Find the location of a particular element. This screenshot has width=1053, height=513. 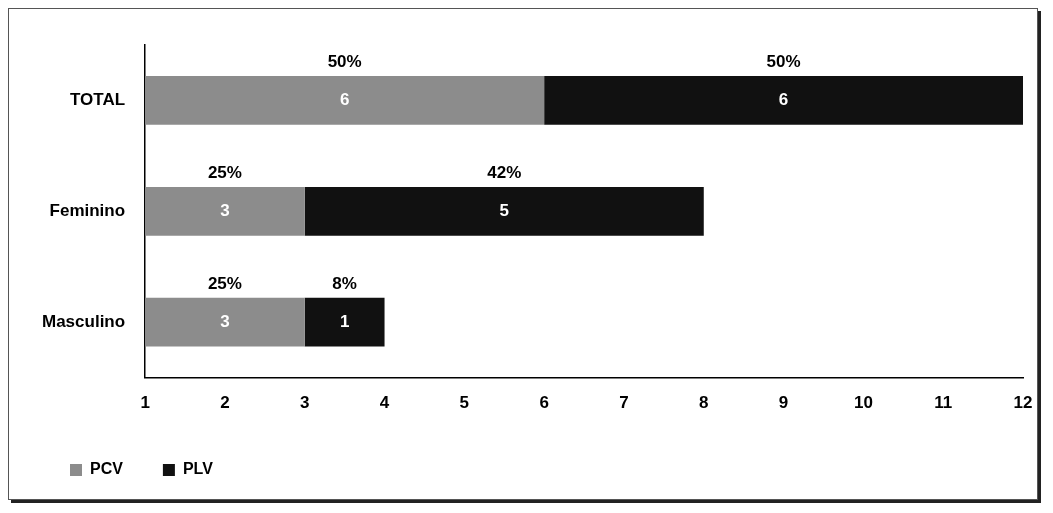

x-tick-label: 10 is located at coordinates (863, 403).